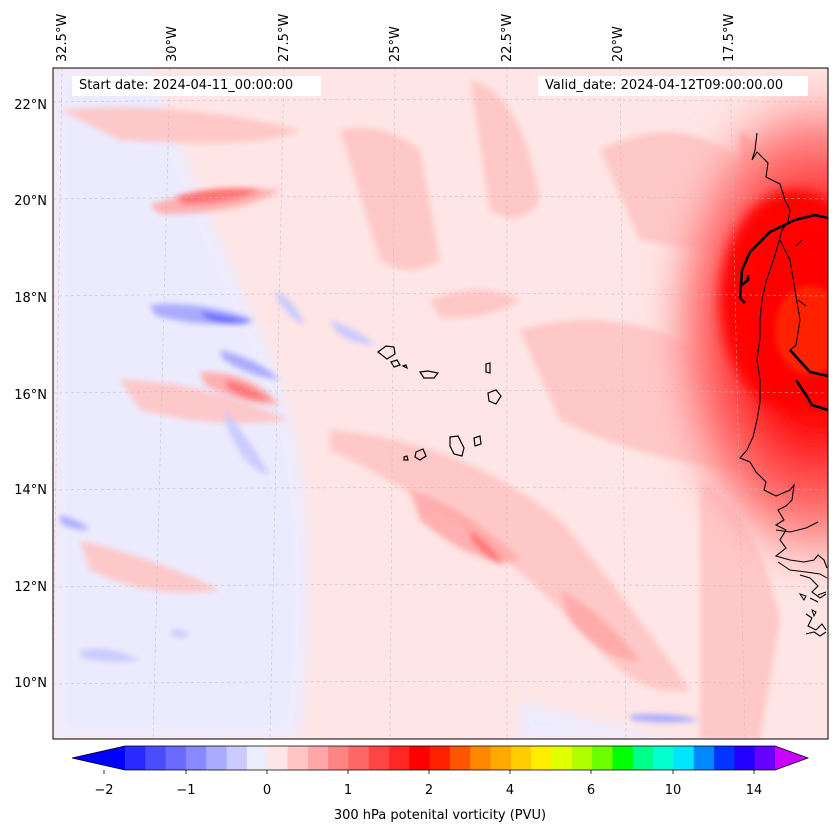 The height and width of the screenshot is (836, 837). Describe the element at coordinates (673, 86) in the screenshot. I see `valid-date-label: Valid_date: 2024-04-12T09:00:00.00` at that location.